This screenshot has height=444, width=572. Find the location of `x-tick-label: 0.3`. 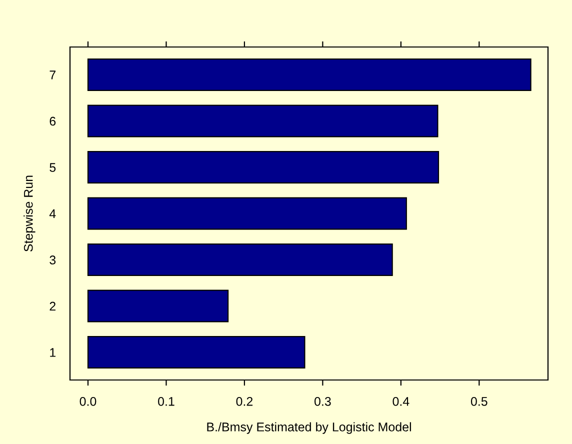

x-tick-label: 0.3 is located at coordinates (322, 401).